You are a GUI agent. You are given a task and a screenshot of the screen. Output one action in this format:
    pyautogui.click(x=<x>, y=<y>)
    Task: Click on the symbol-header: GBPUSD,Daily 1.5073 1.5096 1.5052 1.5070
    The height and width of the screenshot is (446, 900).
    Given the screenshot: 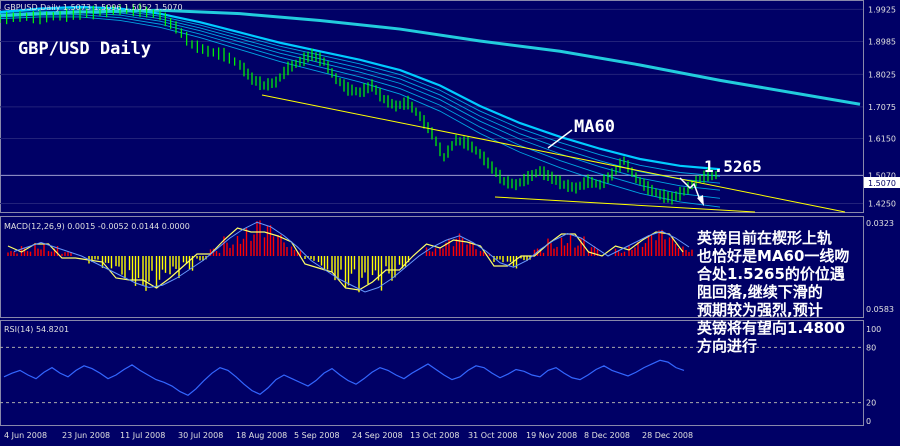 What is the action you would take?
    pyautogui.click(x=93, y=7)
    